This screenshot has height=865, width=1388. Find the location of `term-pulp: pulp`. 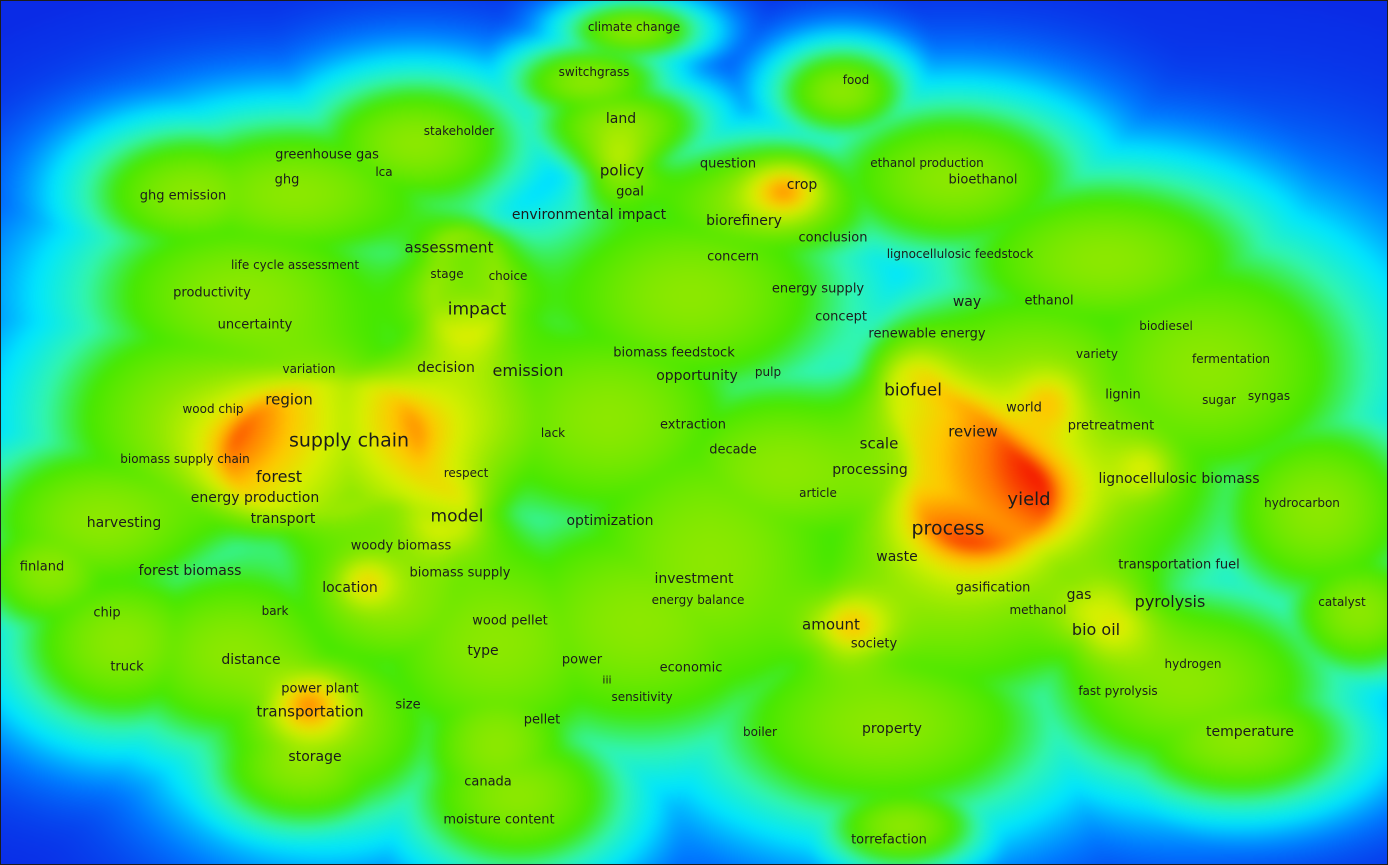

term-pulp: pulp is located at coordinates (768, 372).